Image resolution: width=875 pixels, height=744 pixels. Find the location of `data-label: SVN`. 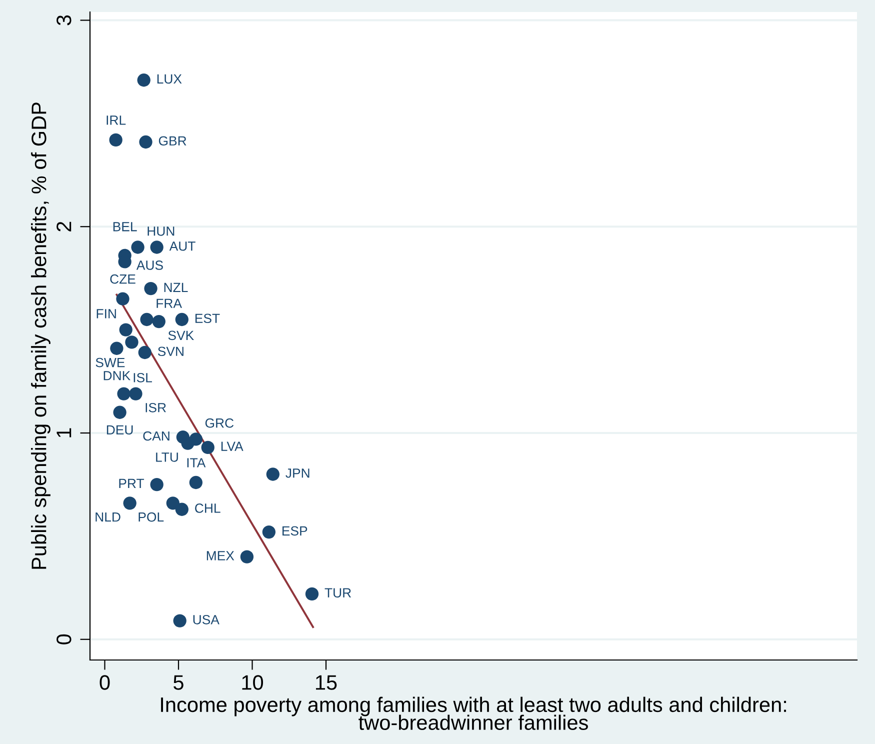

data-label: SVN is located at coordinates (171, 351).